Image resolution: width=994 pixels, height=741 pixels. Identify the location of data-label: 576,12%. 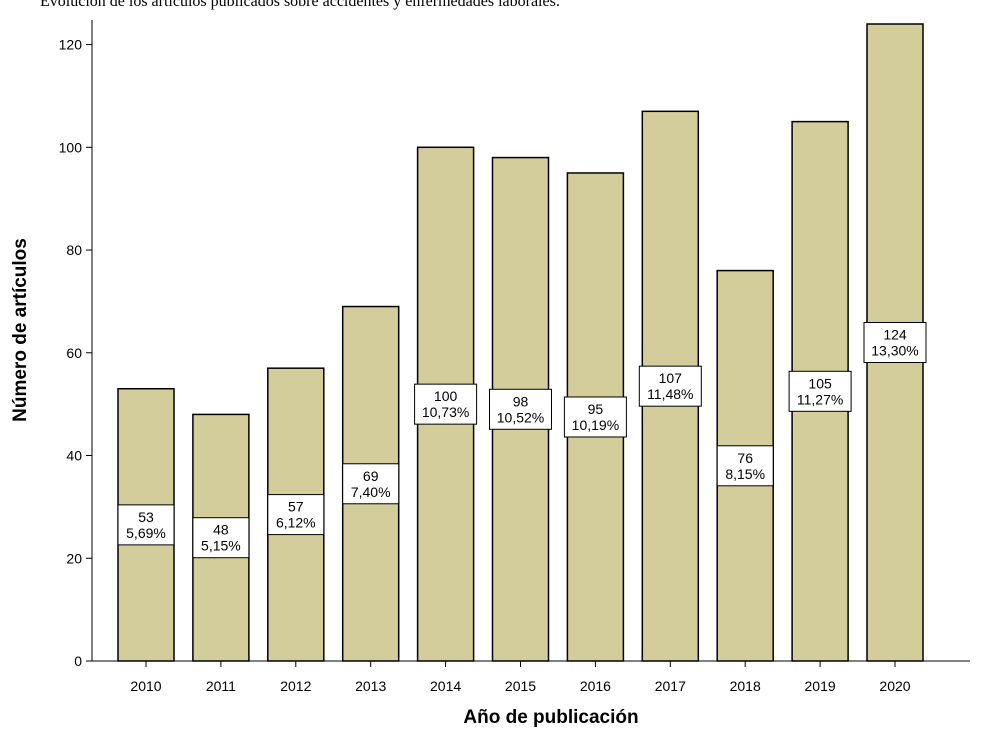
(296, 515).